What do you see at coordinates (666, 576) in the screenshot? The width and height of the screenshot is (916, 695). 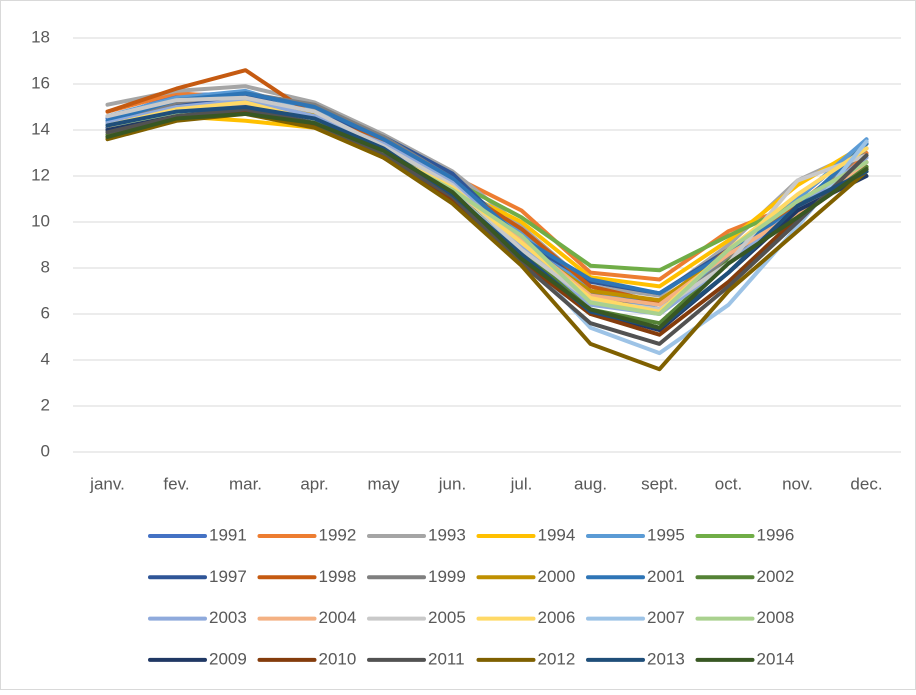 I see `legend-label: 2001` at bounding box center [666, 576].